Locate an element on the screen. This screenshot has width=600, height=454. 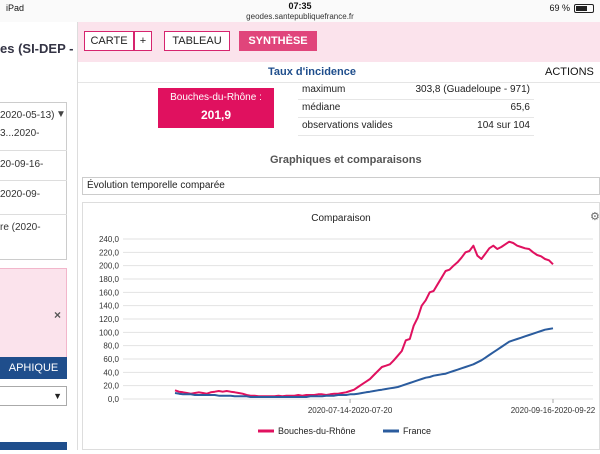
stat-row: médiane 65,6 is located at coordinates (416, 109).